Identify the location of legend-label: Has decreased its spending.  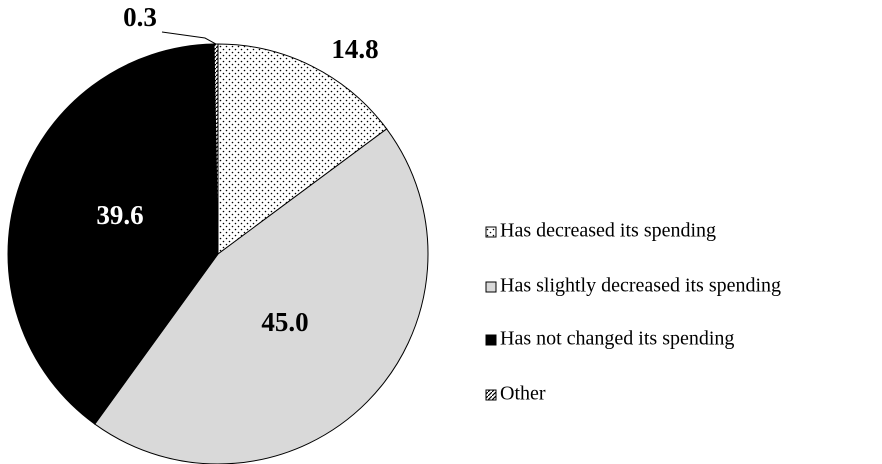
(608, 231).